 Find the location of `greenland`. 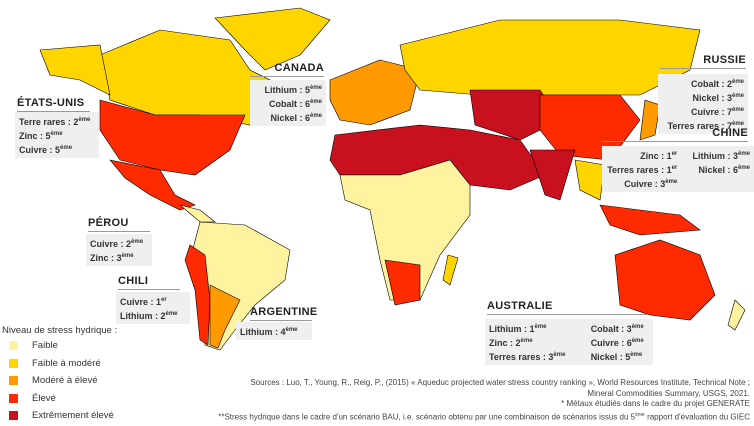

greenland is located at coordinates (272, 39).